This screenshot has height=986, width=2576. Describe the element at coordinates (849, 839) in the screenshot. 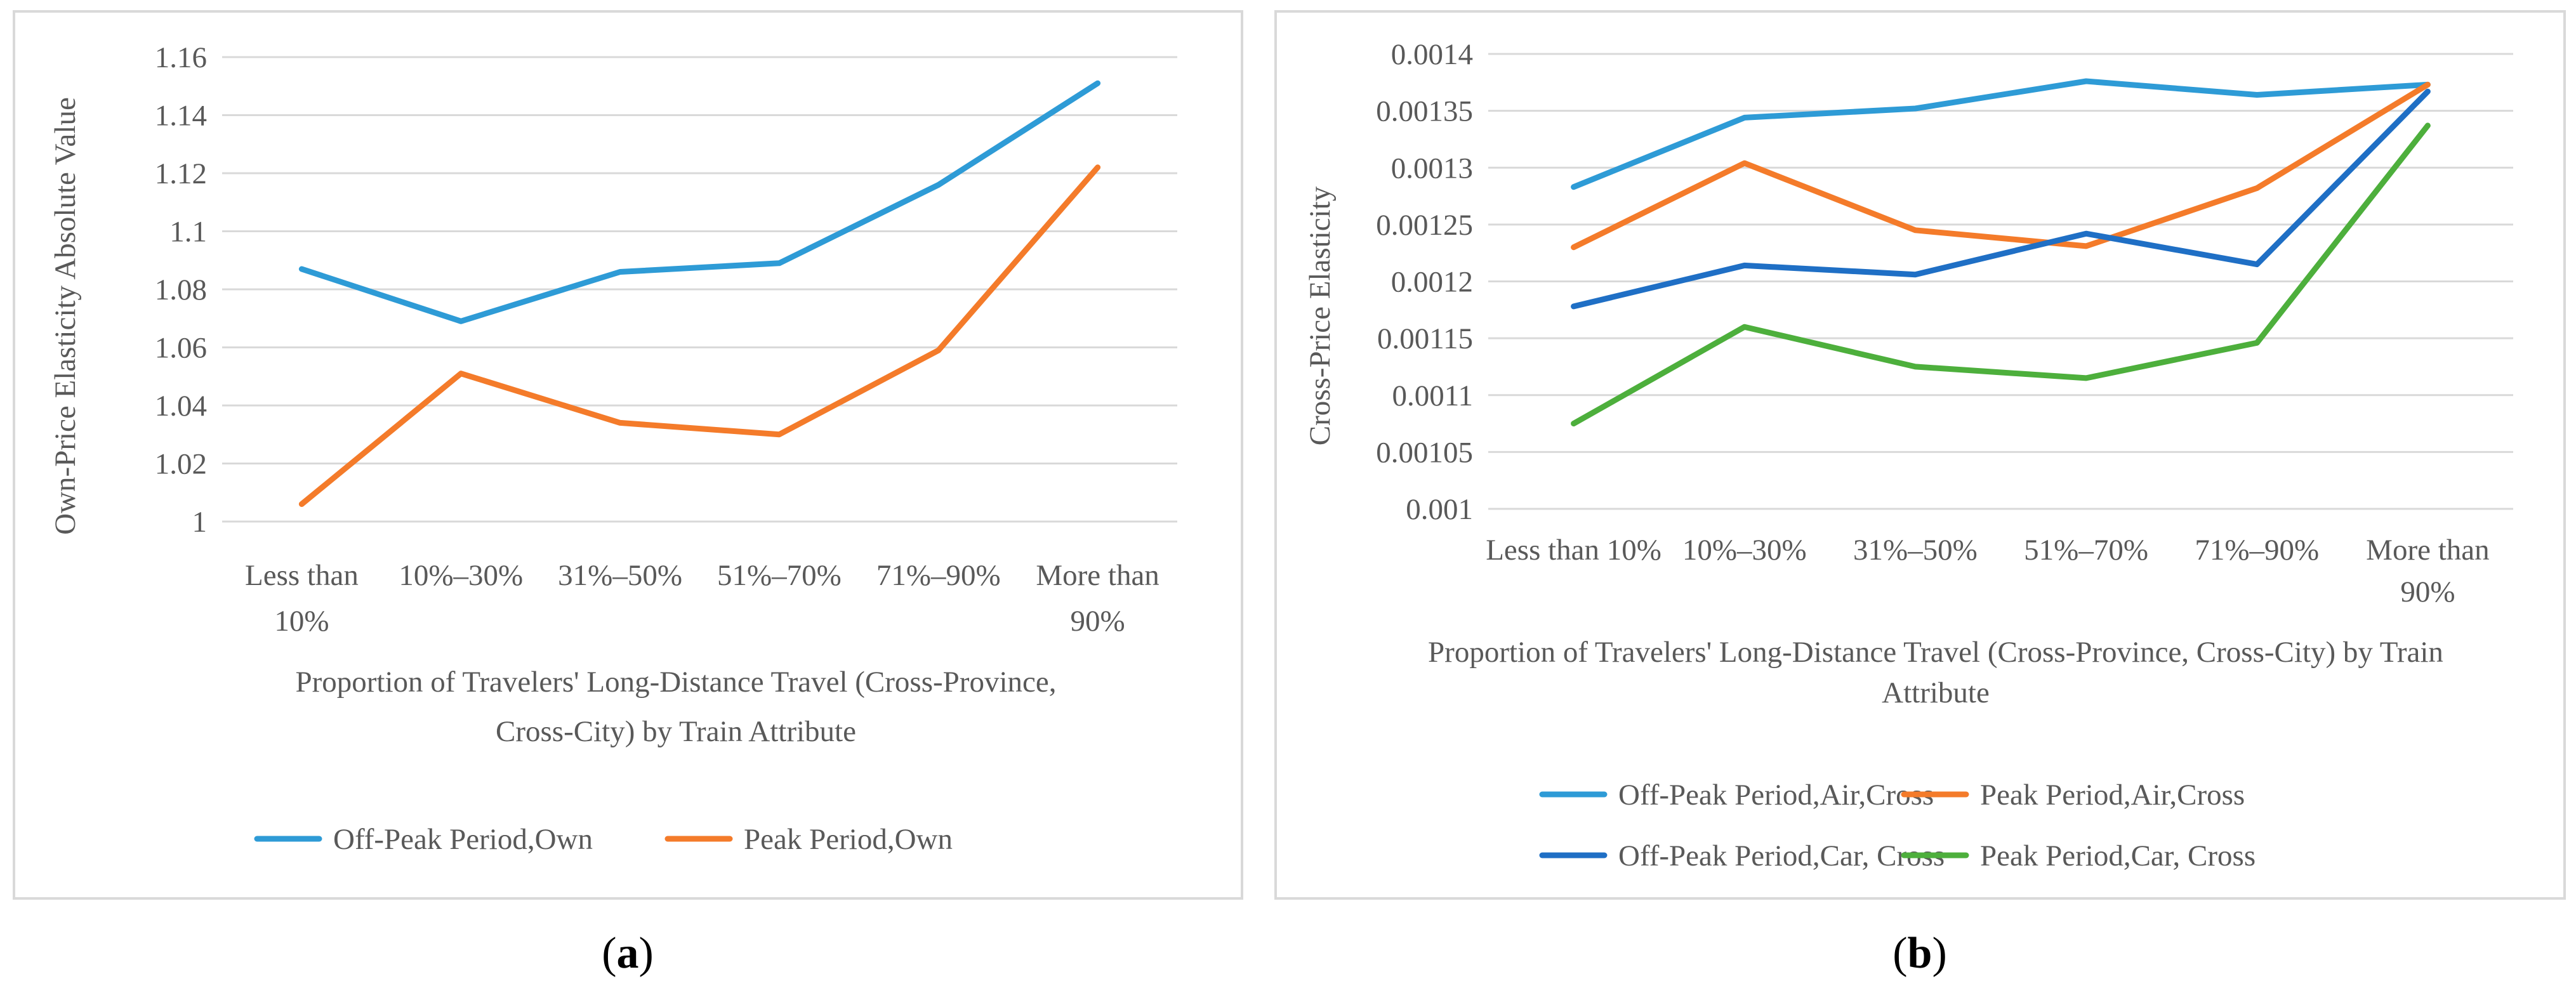

I see `legend-label: Peak Period,Own` at that location.